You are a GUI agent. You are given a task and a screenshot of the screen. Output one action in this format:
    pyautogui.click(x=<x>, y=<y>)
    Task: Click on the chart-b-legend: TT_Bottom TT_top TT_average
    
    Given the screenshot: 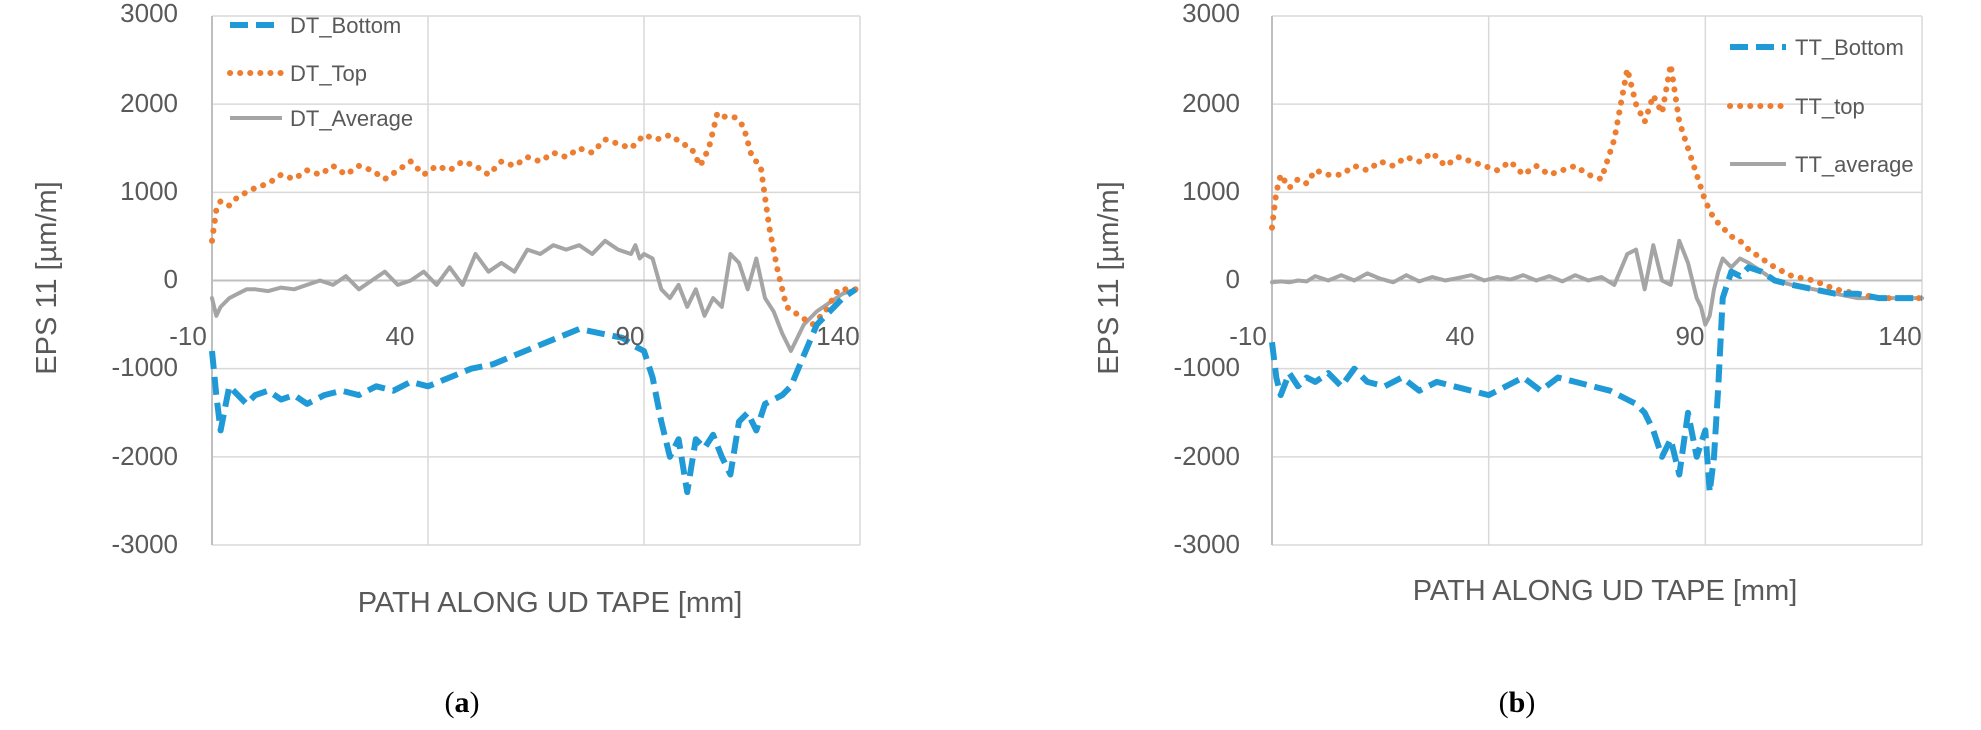 What is the action you would take?
    pyautogui.click(x=1820, y=106)
    